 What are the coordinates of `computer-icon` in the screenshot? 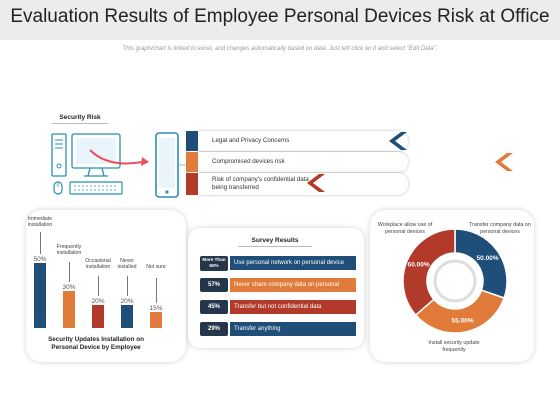 It's located at (87, 164).